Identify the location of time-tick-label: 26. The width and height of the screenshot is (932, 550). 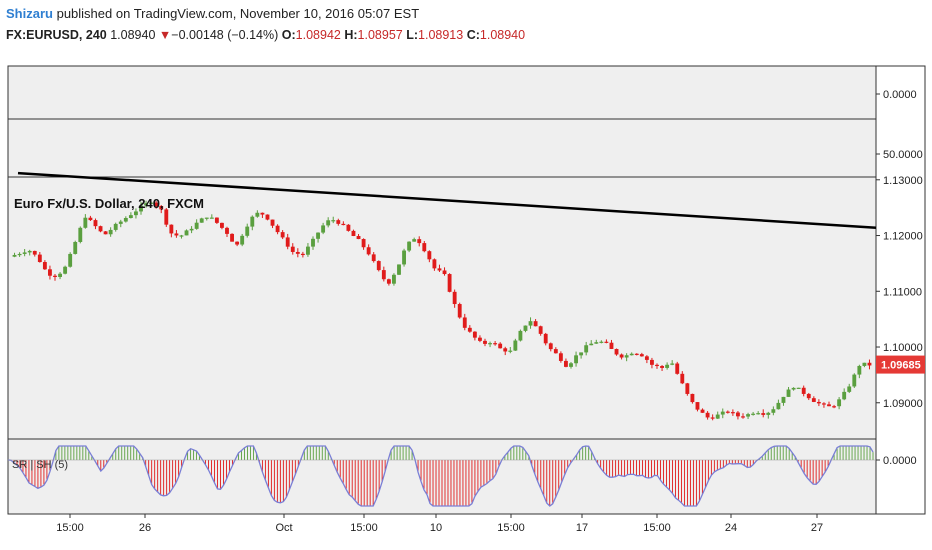
(145, 528).